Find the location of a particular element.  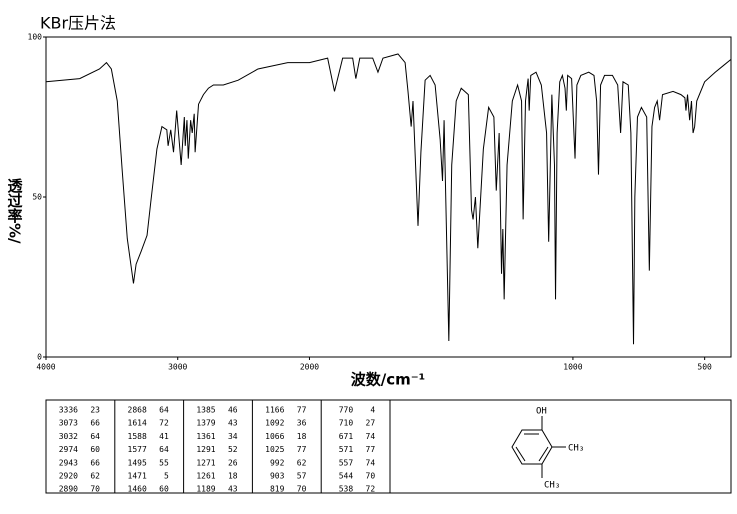

peak-wavenumber: 544 is located at coordinates (346, 476).